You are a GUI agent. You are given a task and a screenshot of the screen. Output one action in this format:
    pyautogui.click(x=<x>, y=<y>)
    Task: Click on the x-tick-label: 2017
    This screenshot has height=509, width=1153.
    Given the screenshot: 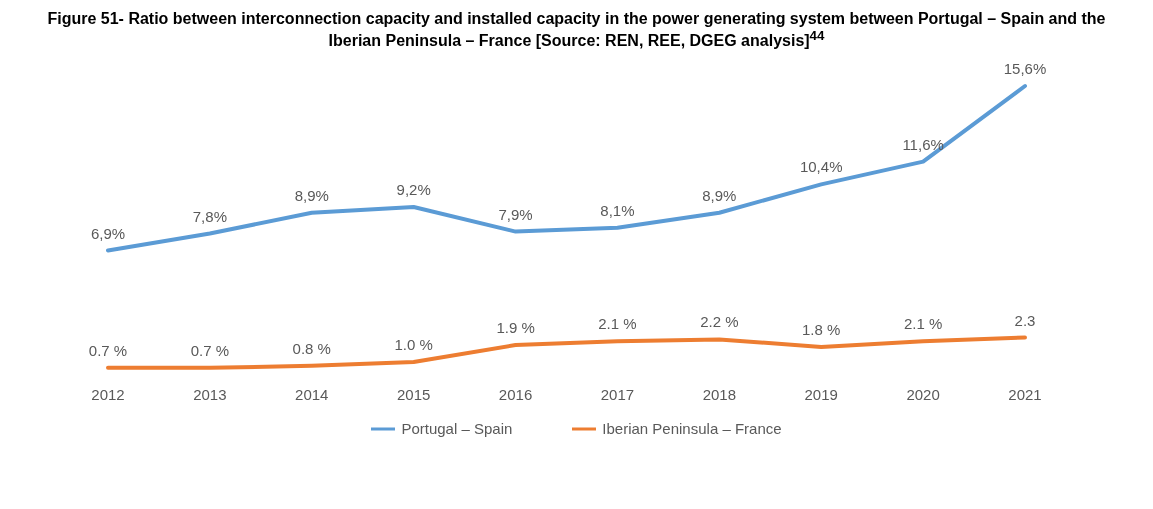 What is the action you would take?
    pyautogui.click(x=617, y=394)
    